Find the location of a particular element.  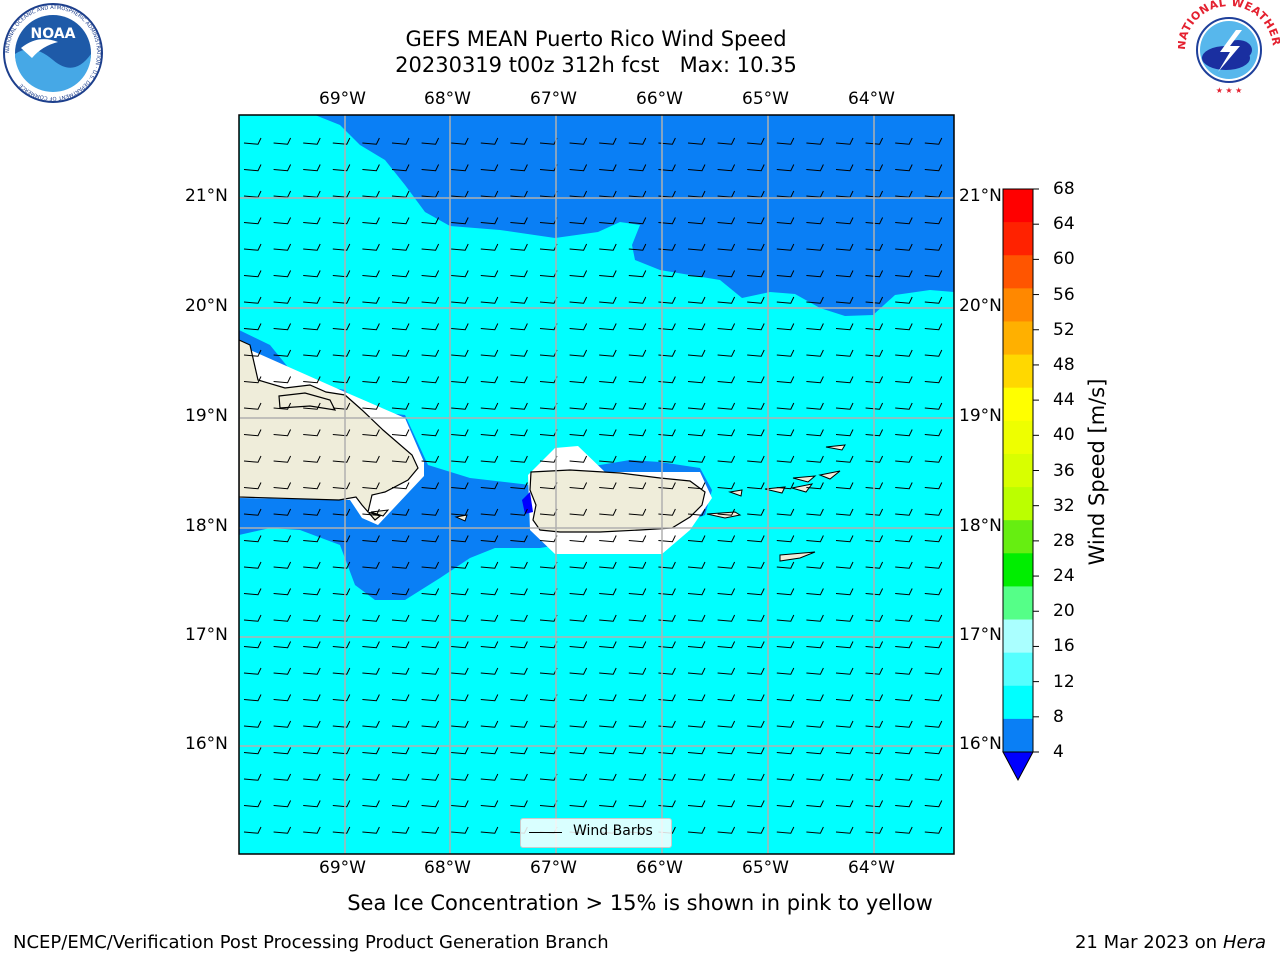

lat-label: 19°N is located at coordinates (980, 416).